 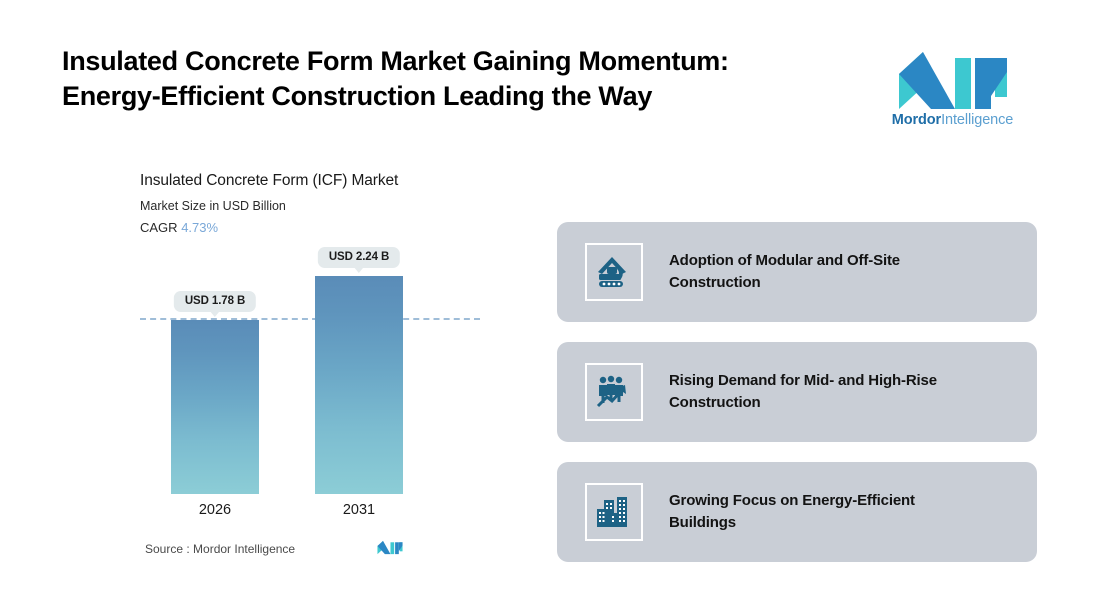 I want to click on x-tick-label: 2031, so click(x=359, y=510).